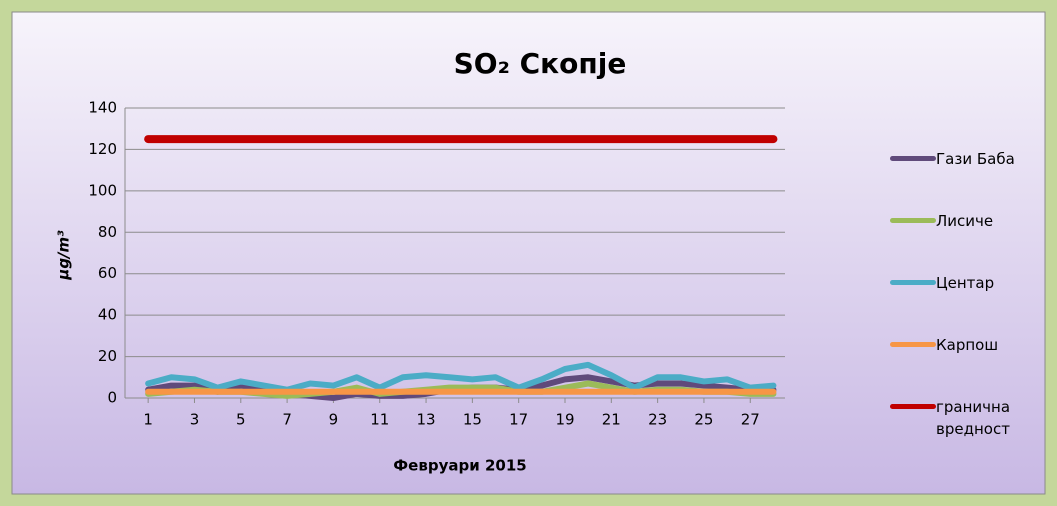 The width and height of the screenshot is (1057, 506). What do you see at coordinates (102, 190) in the screenshot?
I see `y-tick-label: 100` at bounding box center [102, 190].